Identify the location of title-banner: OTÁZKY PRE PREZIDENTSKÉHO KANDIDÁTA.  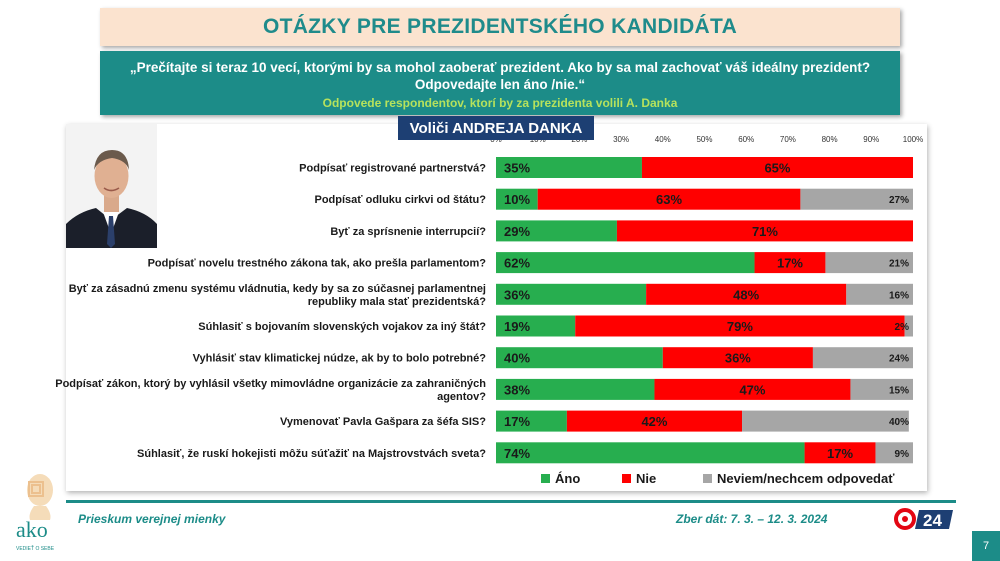
(500, 27).